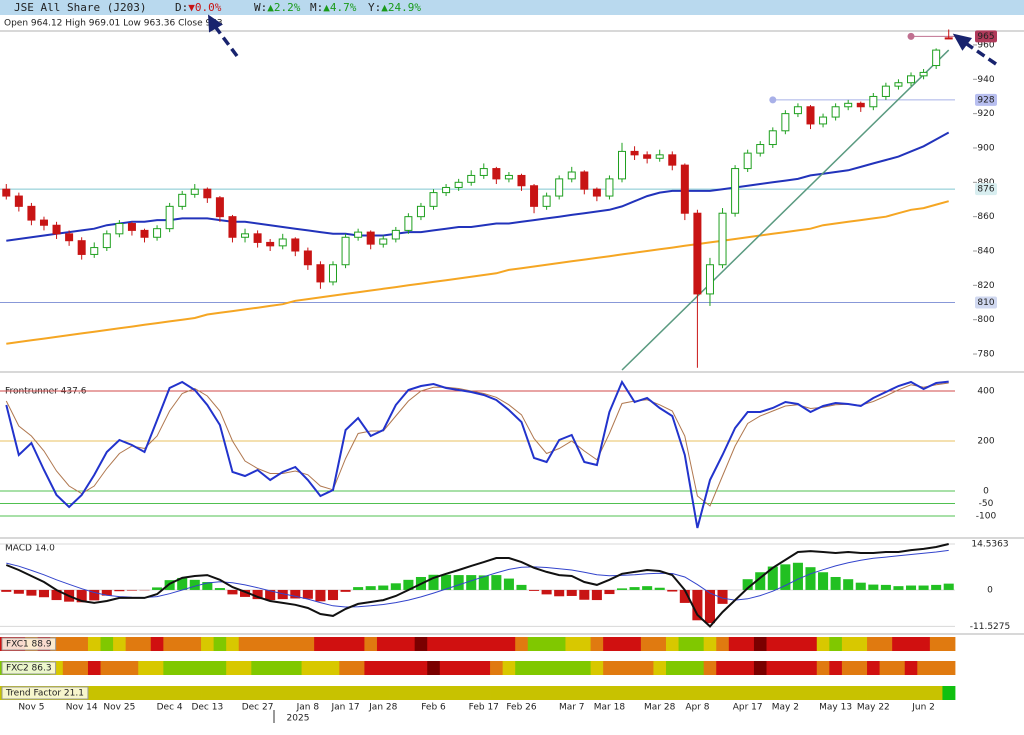 The image size is (1024, 735). I want to click on strip-label: FXC1 88.9, so click(29, 645).